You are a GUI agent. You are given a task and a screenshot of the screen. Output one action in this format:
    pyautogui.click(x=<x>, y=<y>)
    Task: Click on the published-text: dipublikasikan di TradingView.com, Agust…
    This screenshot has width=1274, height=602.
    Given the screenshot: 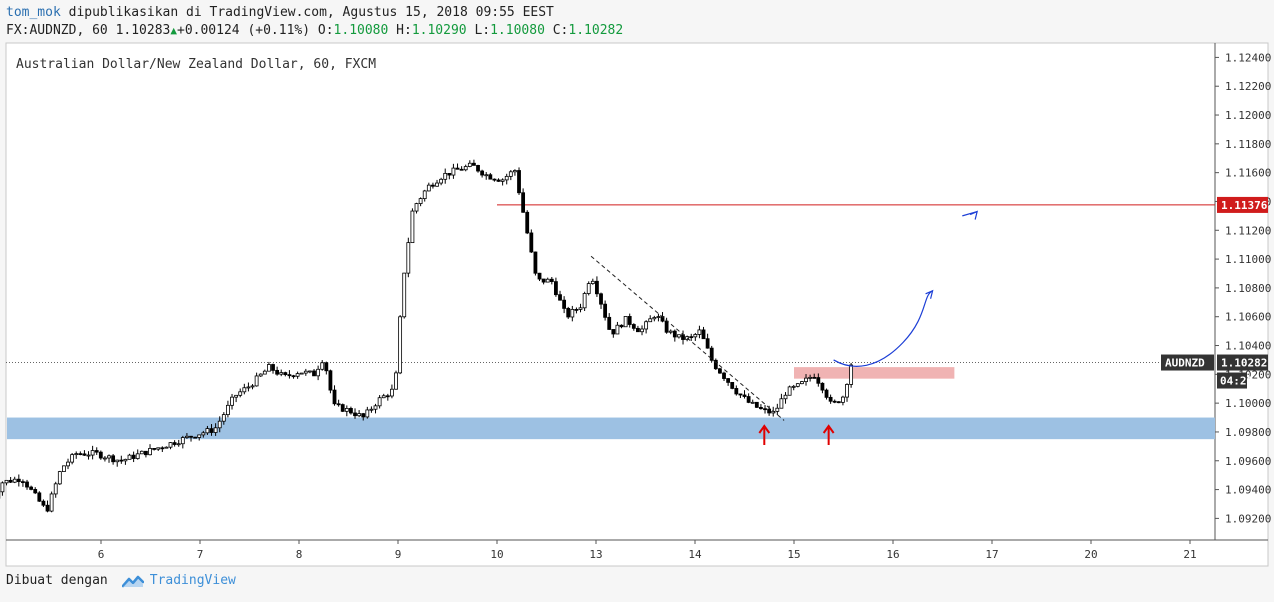 What is the action you would take?
    pyautogui.click(x=311, y=12)
    